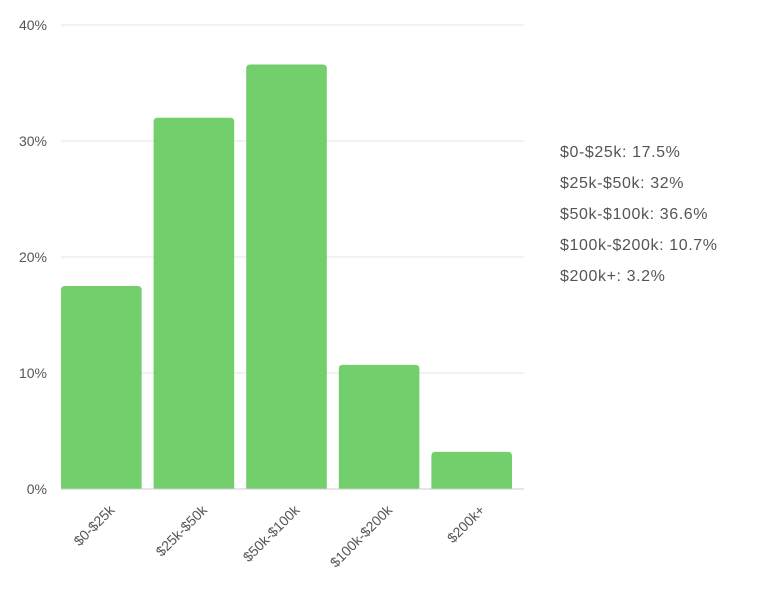  Describe the element at coordinates (466, 524) in the screenshot. I see `x-category-label: $200k+` at that location.